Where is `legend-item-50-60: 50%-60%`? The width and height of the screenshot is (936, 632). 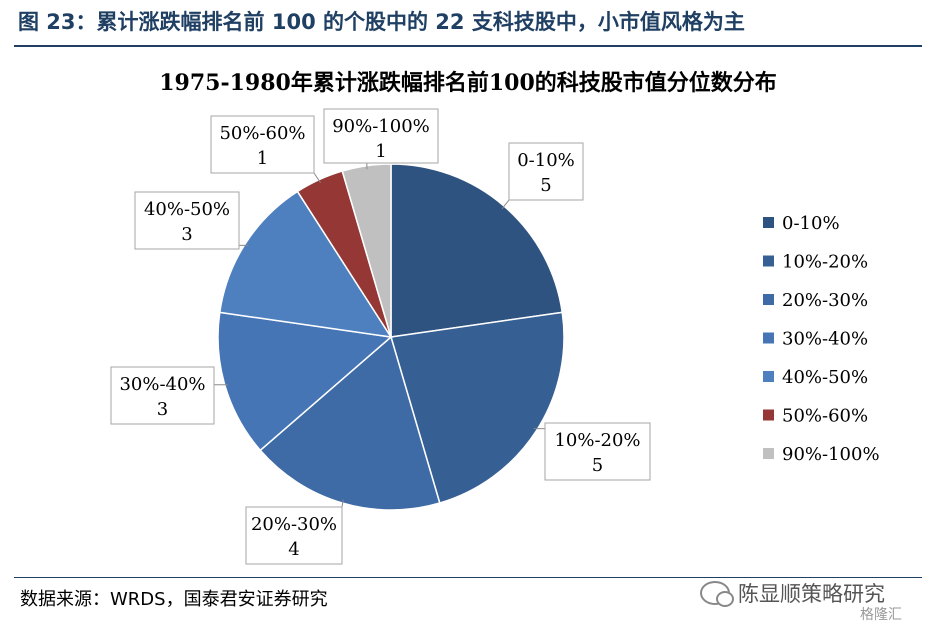 legend-item-50-60: 50%-60% is located at coordinates (815, 416).